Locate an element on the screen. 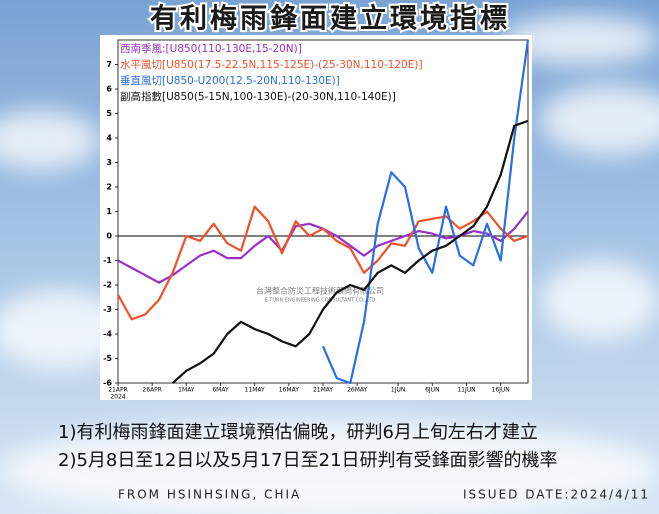 The image size is (659, 514). y-tick-label: -3 is located at coordinates (107, 309).